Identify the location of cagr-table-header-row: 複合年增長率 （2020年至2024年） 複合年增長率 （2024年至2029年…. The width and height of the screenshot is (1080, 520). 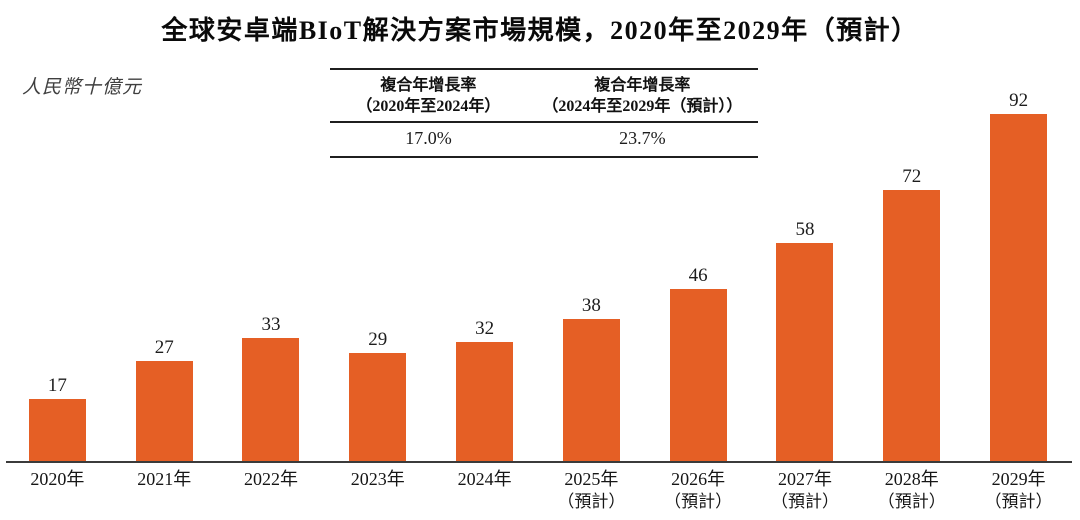
(544, 95).